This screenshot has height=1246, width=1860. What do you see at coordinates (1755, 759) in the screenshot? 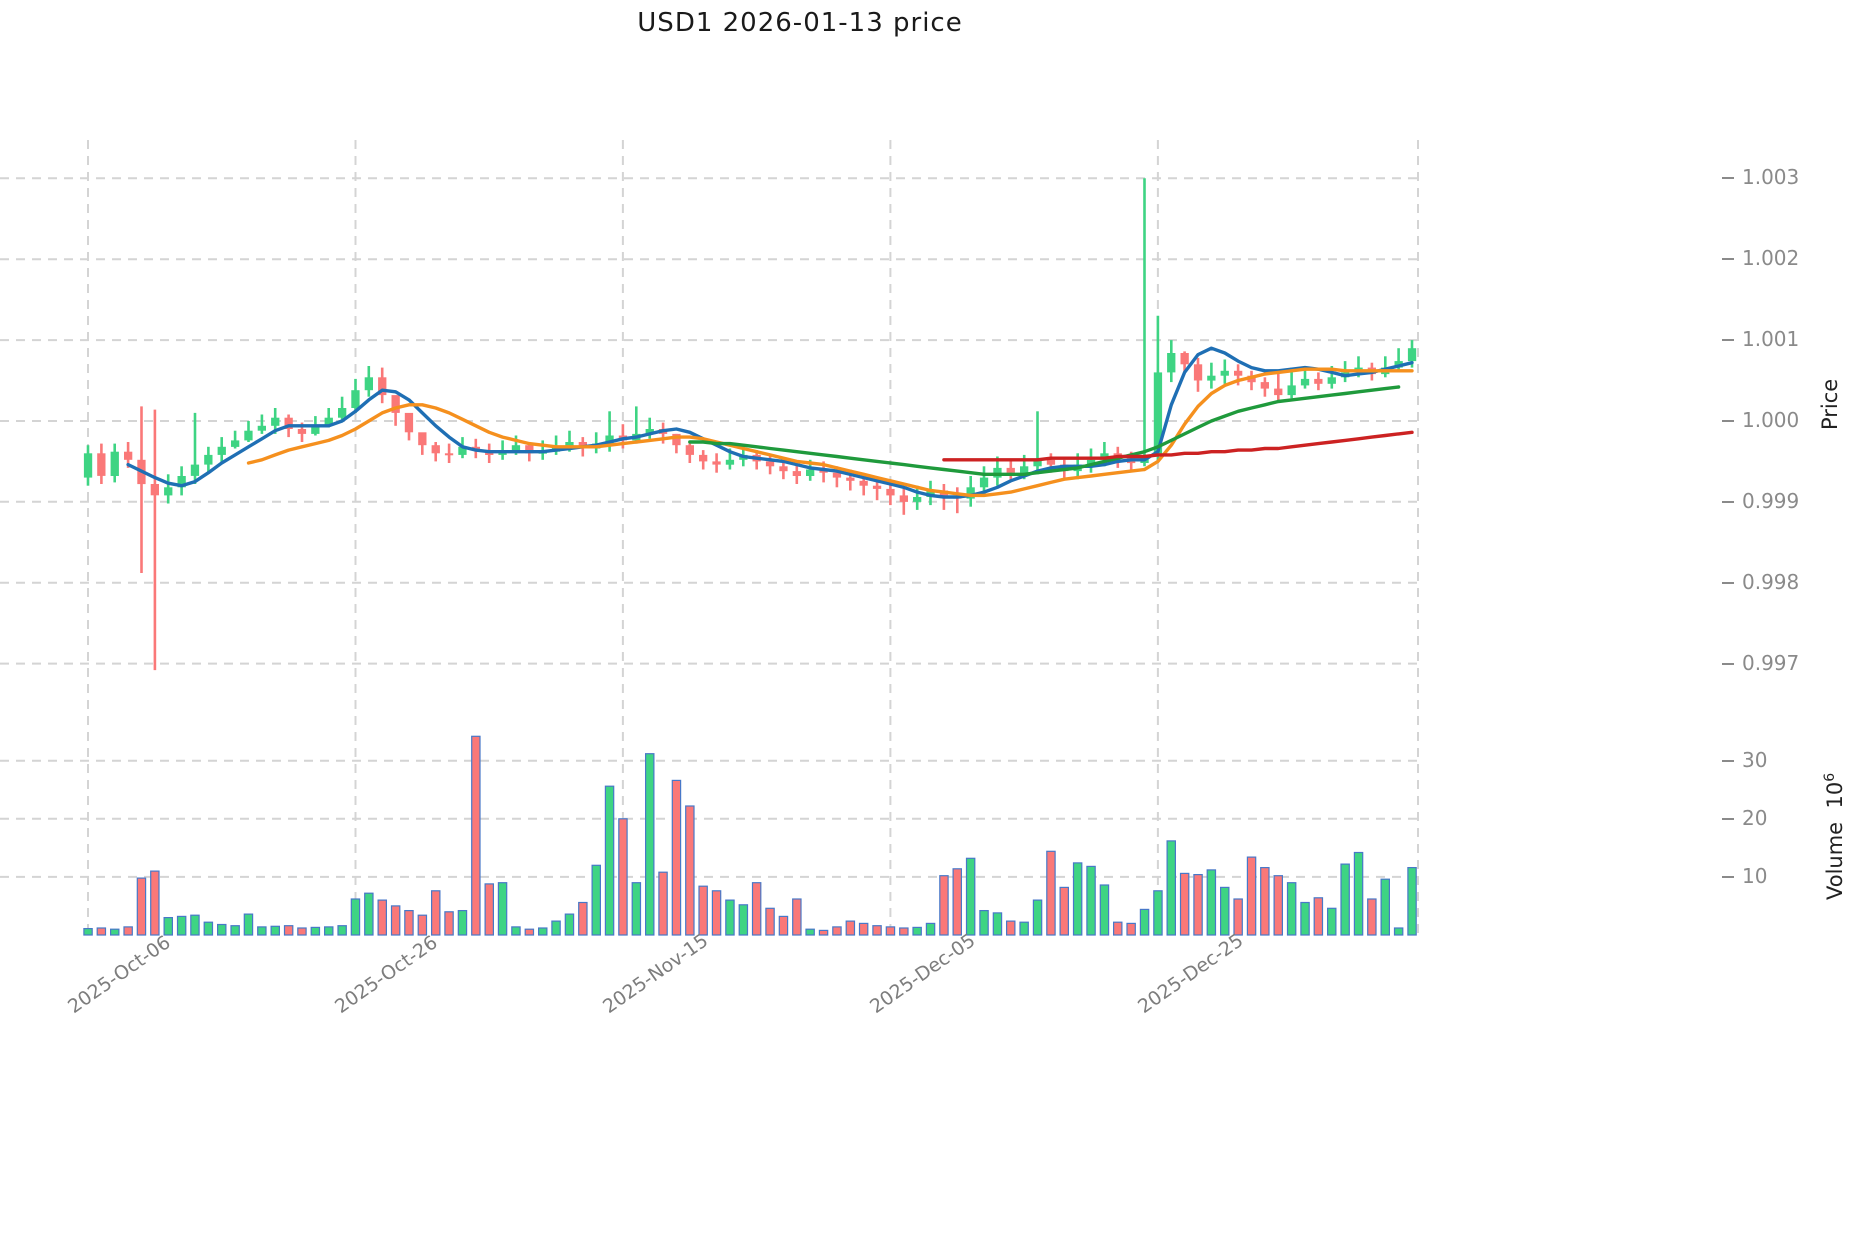
I see `volume-tick-label: 30` at bounding box center [1755, 759].